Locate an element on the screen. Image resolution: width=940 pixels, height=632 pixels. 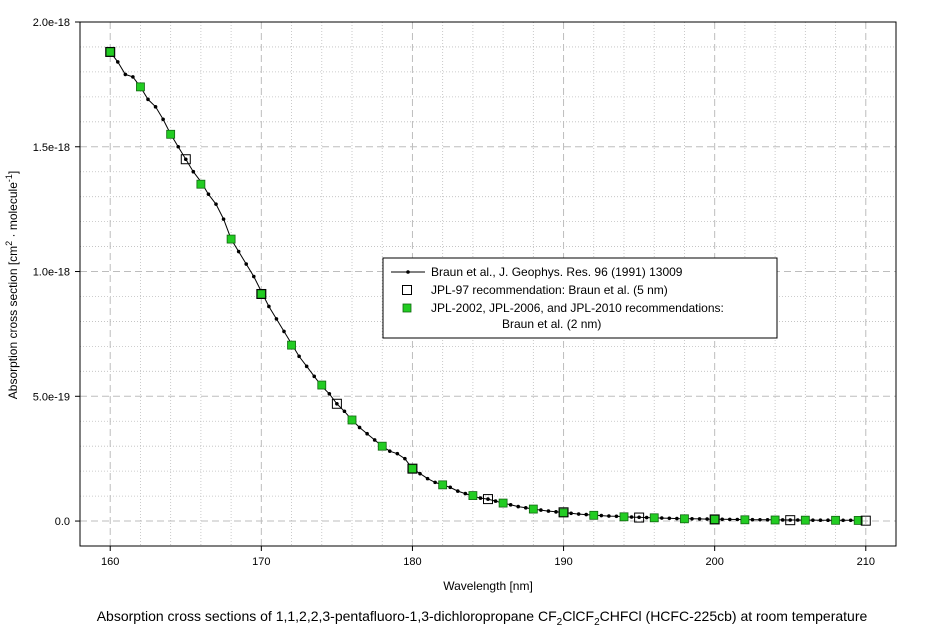
legend-label-jpl2002-line2: Braun et al. (2 nm) is located at coordinates (551, 324).